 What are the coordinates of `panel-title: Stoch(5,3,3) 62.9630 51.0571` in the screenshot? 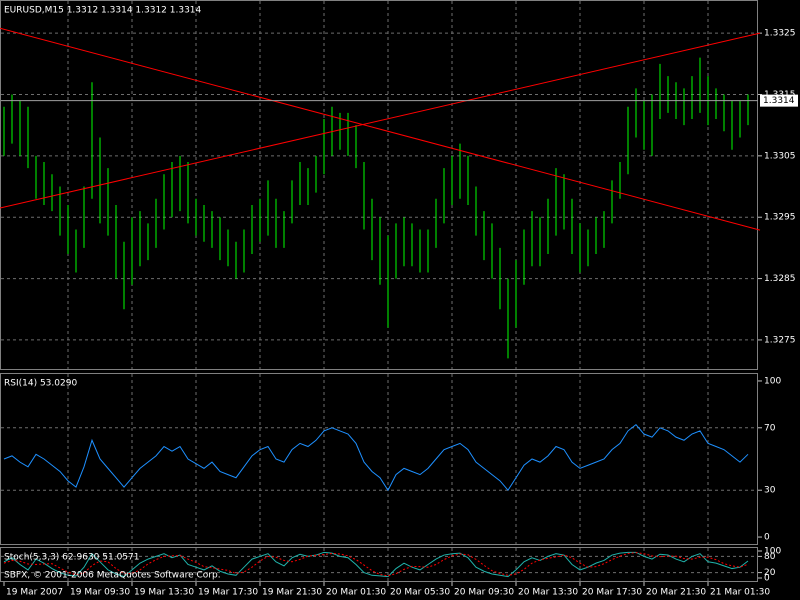 It's located at (71, 558).